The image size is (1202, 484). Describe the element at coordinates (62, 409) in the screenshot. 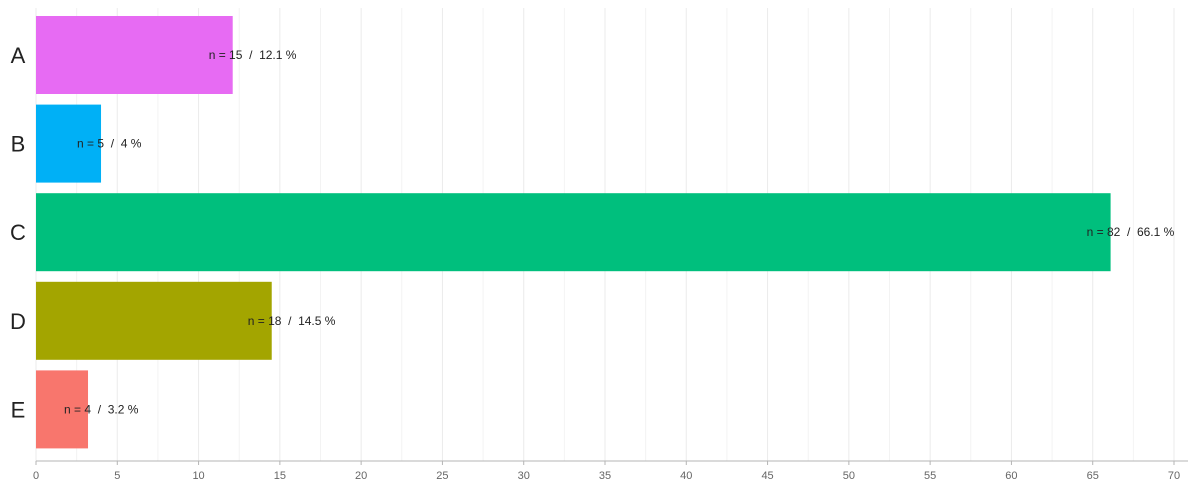

I see `bar-e` at that location.